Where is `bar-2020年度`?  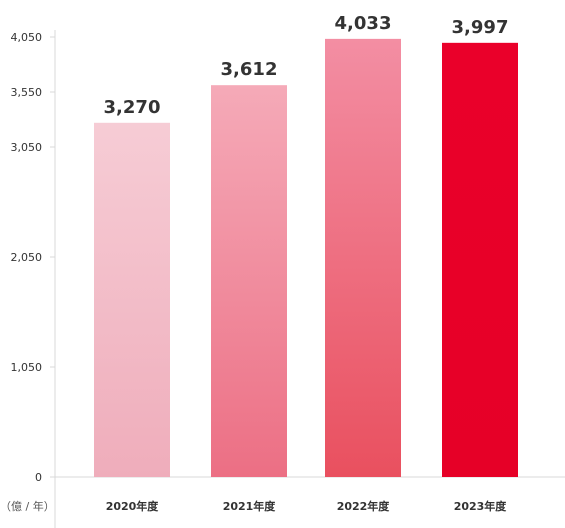
bar-2020年度 is located at coordinates (132, 300).